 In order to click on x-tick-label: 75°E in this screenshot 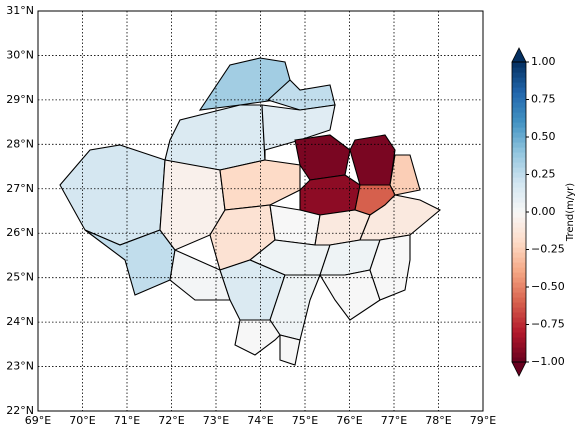, I will do `click(305, 420)`.